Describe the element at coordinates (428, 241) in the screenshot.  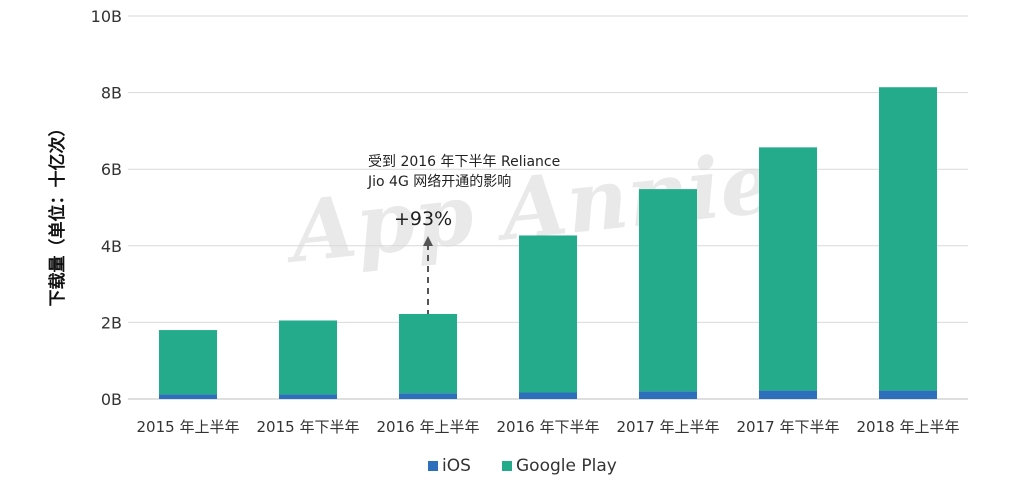
I see `annotation-arrow-head` at that location.